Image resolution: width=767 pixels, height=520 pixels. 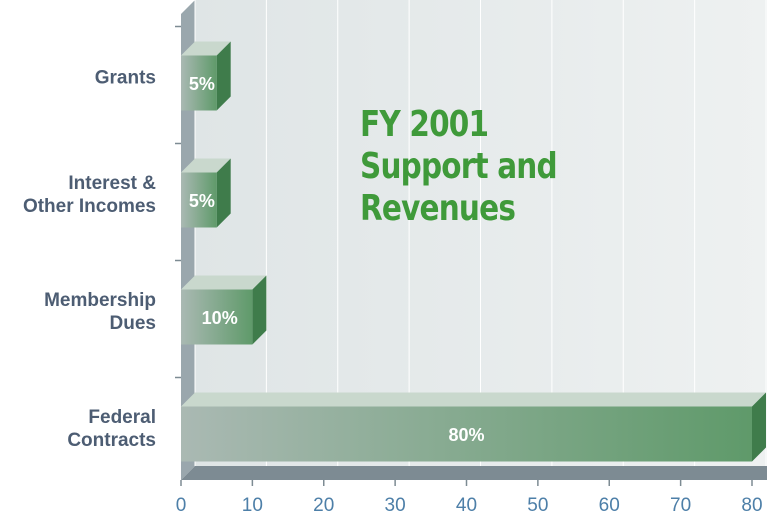 I want to click on x-tick-label: 20, so click(x=323, y=505).